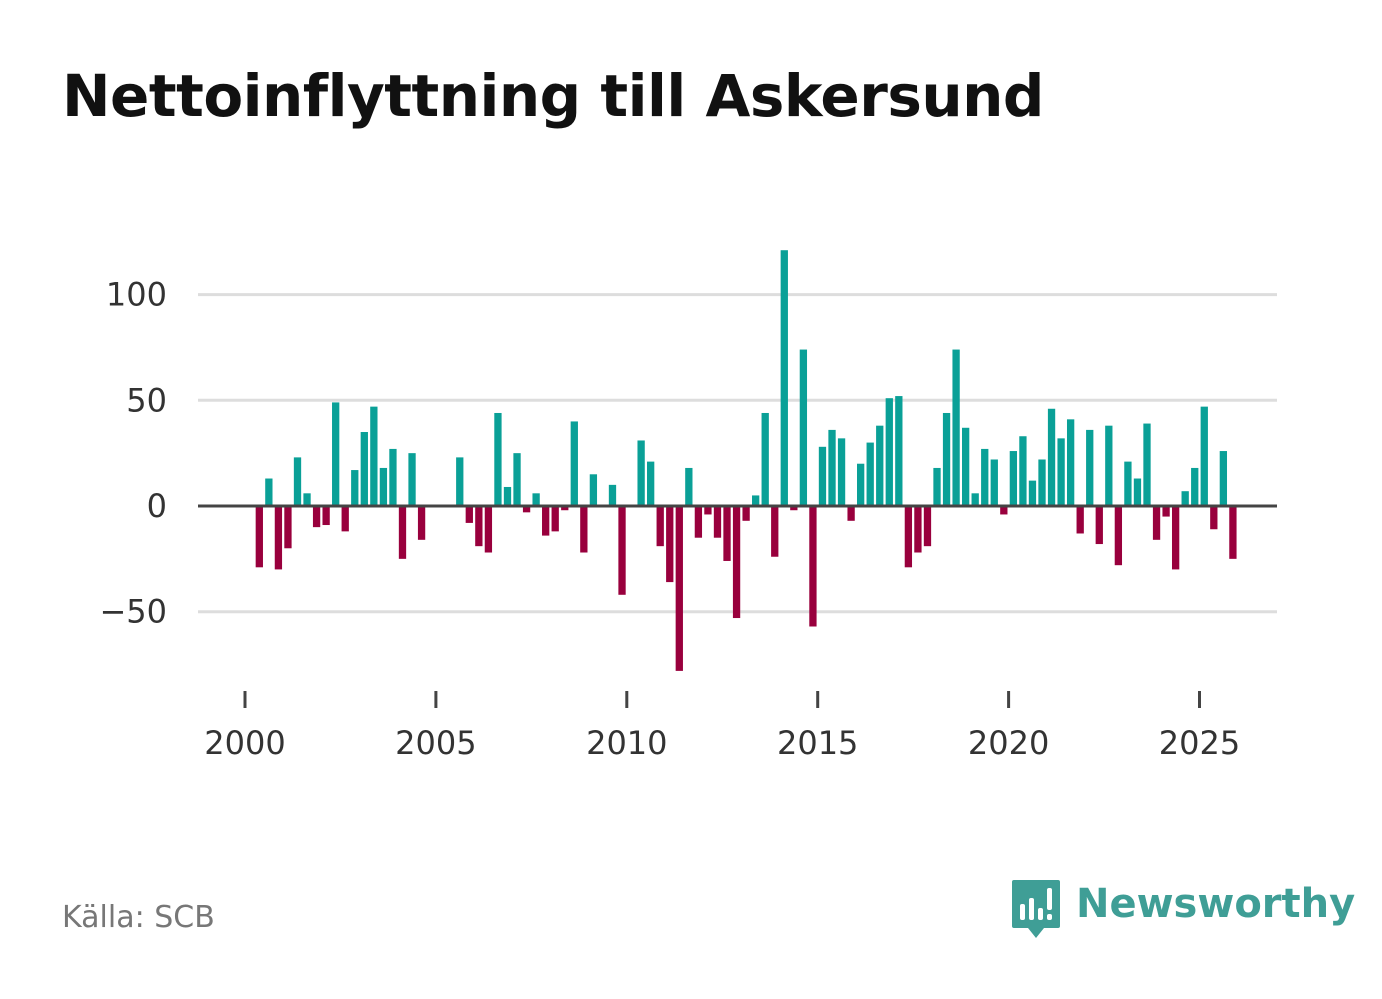 The image size is (1382, 999). Describe the element at coordinates (244, 743) in the screenshot. I see `x-tick-label: 2000` at that location.